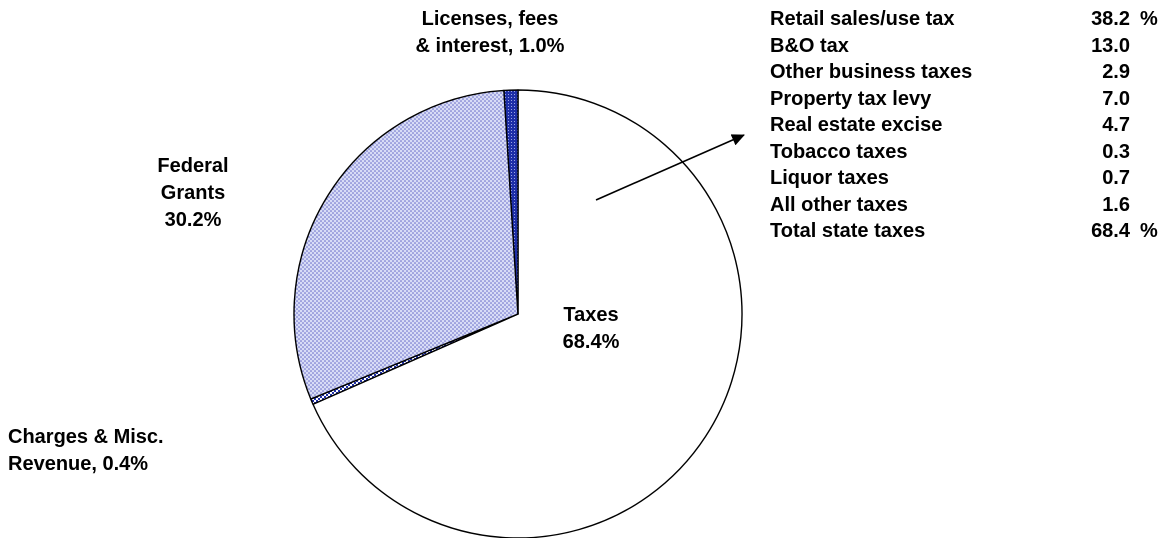 The image size is (1170, 538). I want to click on slice-label-taxes-line-1: Taxes, so click(591, 315).